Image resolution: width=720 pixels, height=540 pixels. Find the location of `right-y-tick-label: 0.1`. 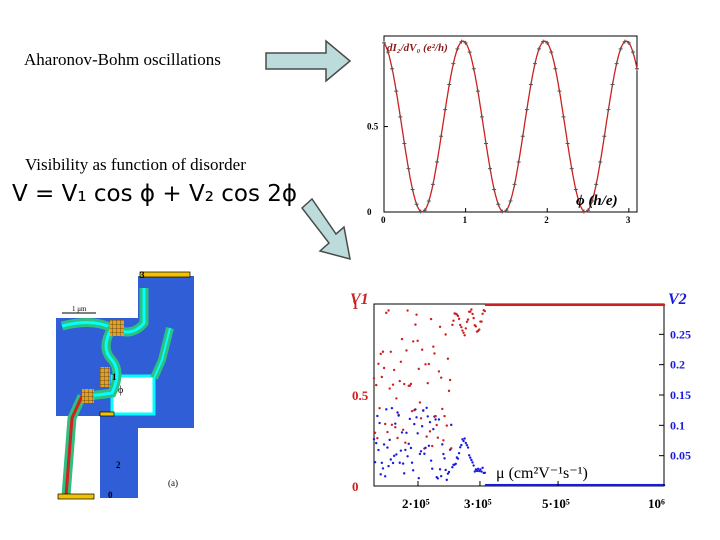

right-y-tick-label: 0.1 is located at coordinates (677, 425).